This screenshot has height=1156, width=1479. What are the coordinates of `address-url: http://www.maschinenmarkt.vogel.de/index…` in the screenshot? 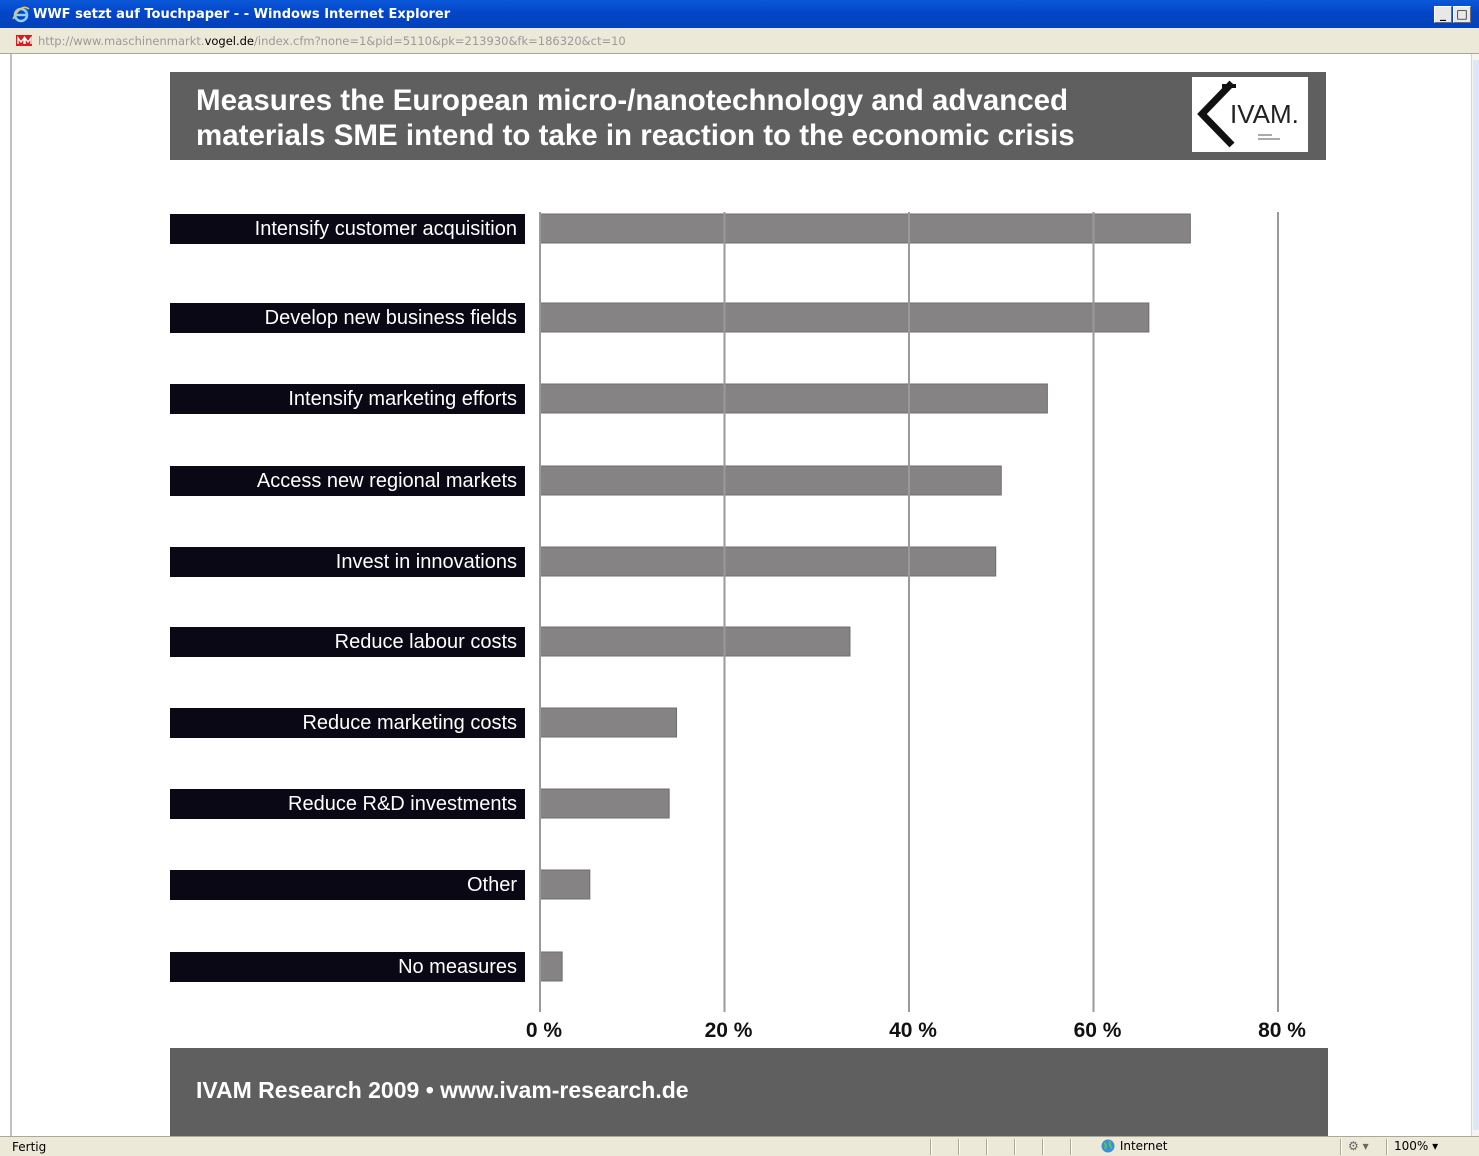 It's located at (332, 41).